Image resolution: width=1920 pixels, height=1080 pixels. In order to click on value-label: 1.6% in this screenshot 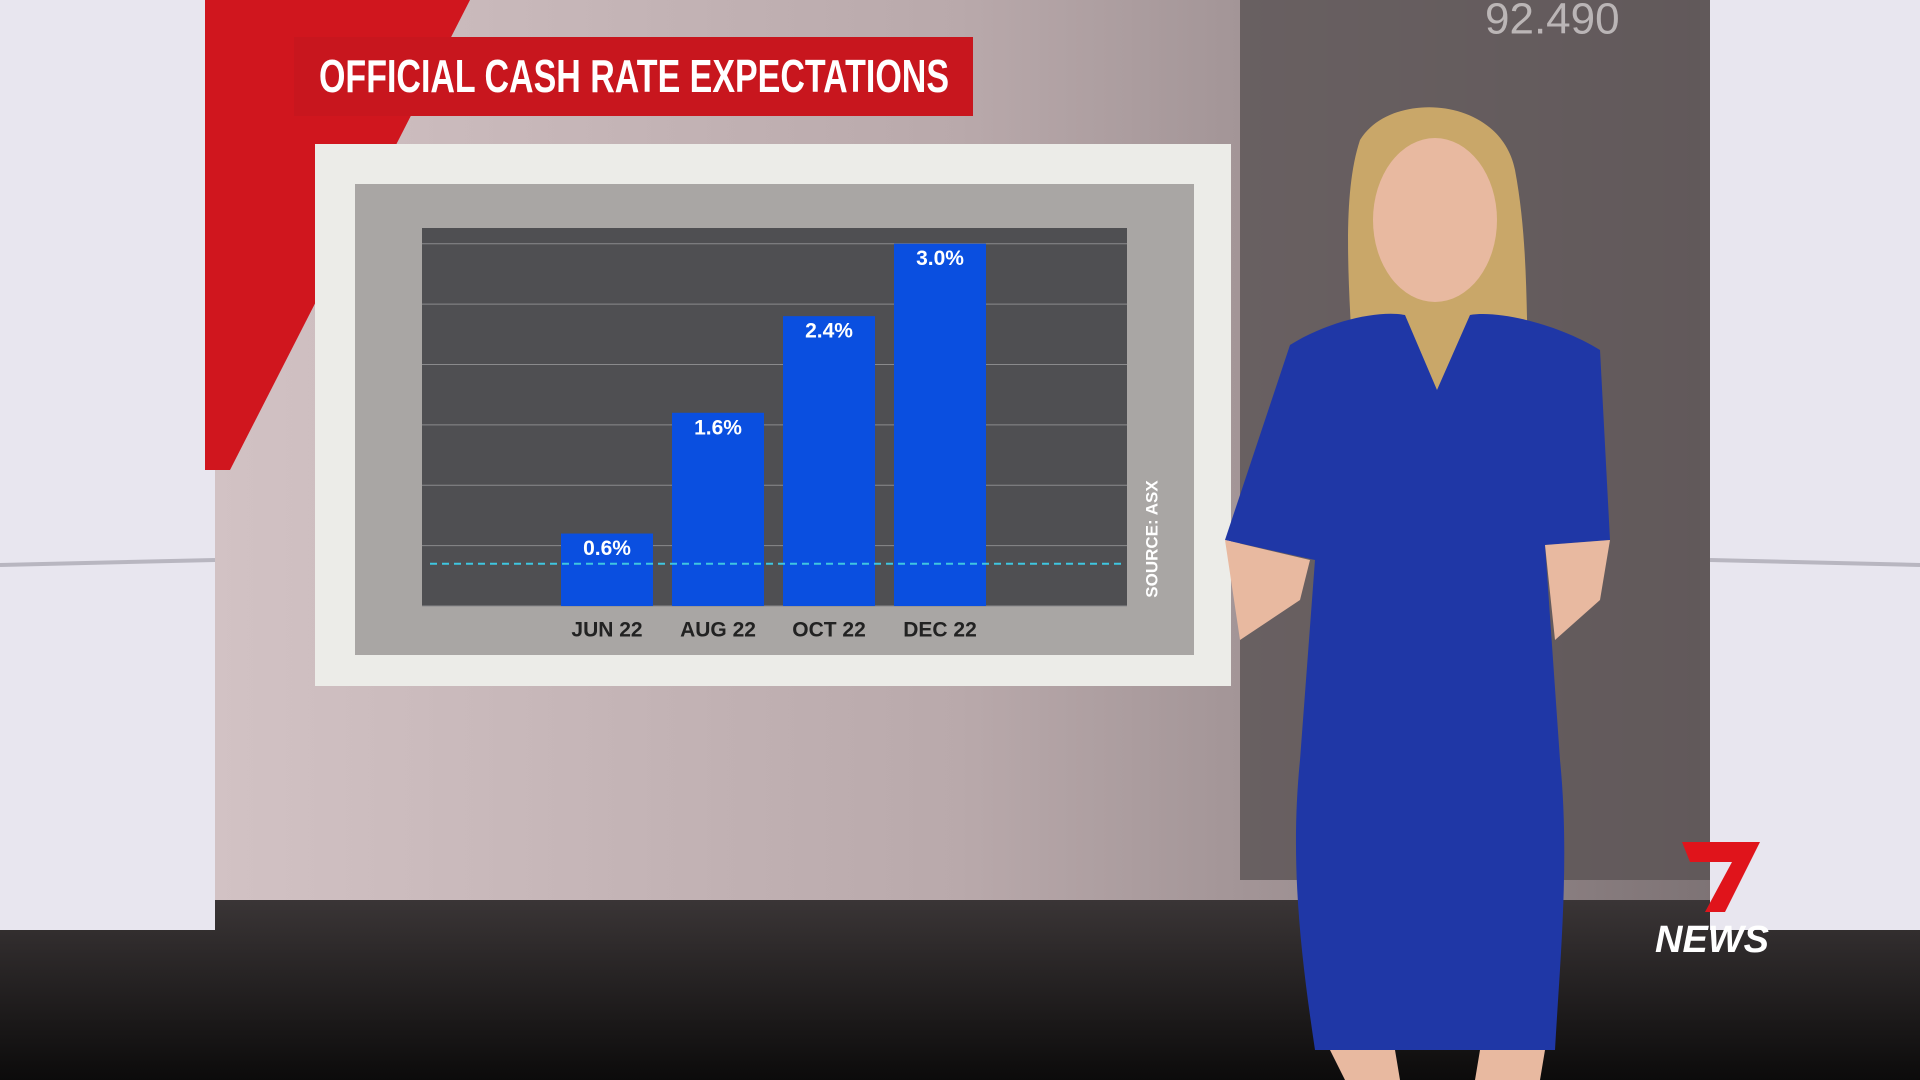, I will do `click(718, 427)`.